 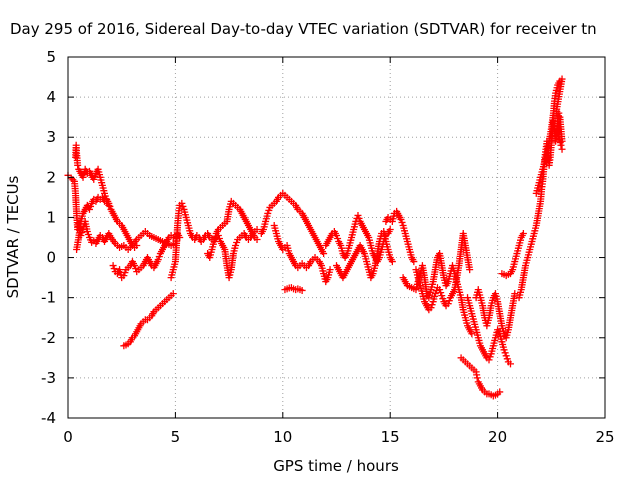 What do you see at coordinates (390, 437) in the screenshot?
I see `x-tick-label: 15` at bounding box center [390, 437].